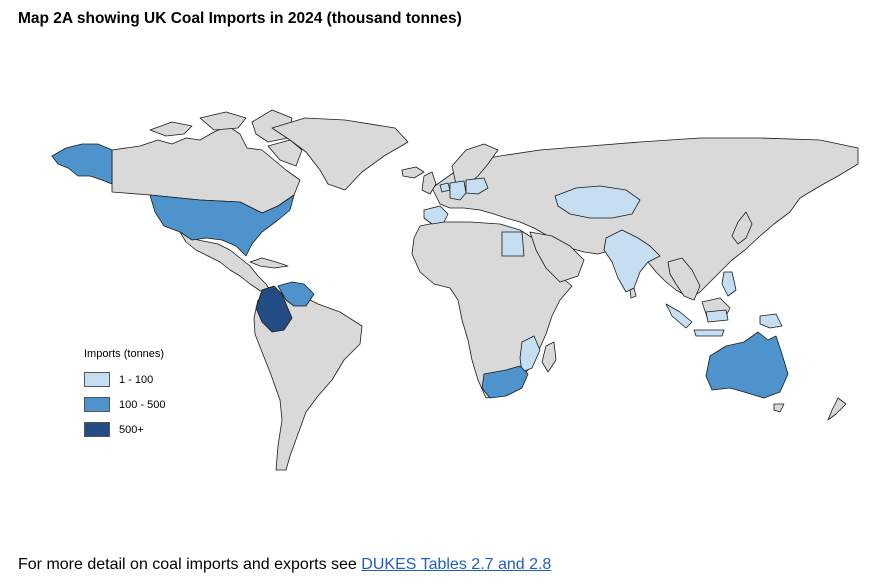 This screenshot has width=894, height=584. I want to click on map-country-baffin, so click(285, 153).